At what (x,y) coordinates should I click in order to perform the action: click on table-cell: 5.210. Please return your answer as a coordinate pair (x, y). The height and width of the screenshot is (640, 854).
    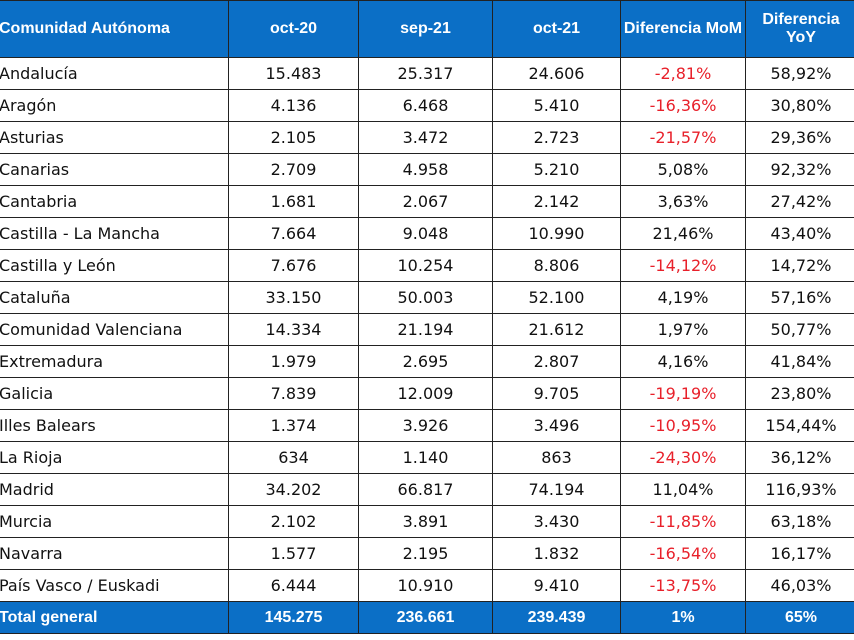
    Looking at the image, I should click on (556, 169).